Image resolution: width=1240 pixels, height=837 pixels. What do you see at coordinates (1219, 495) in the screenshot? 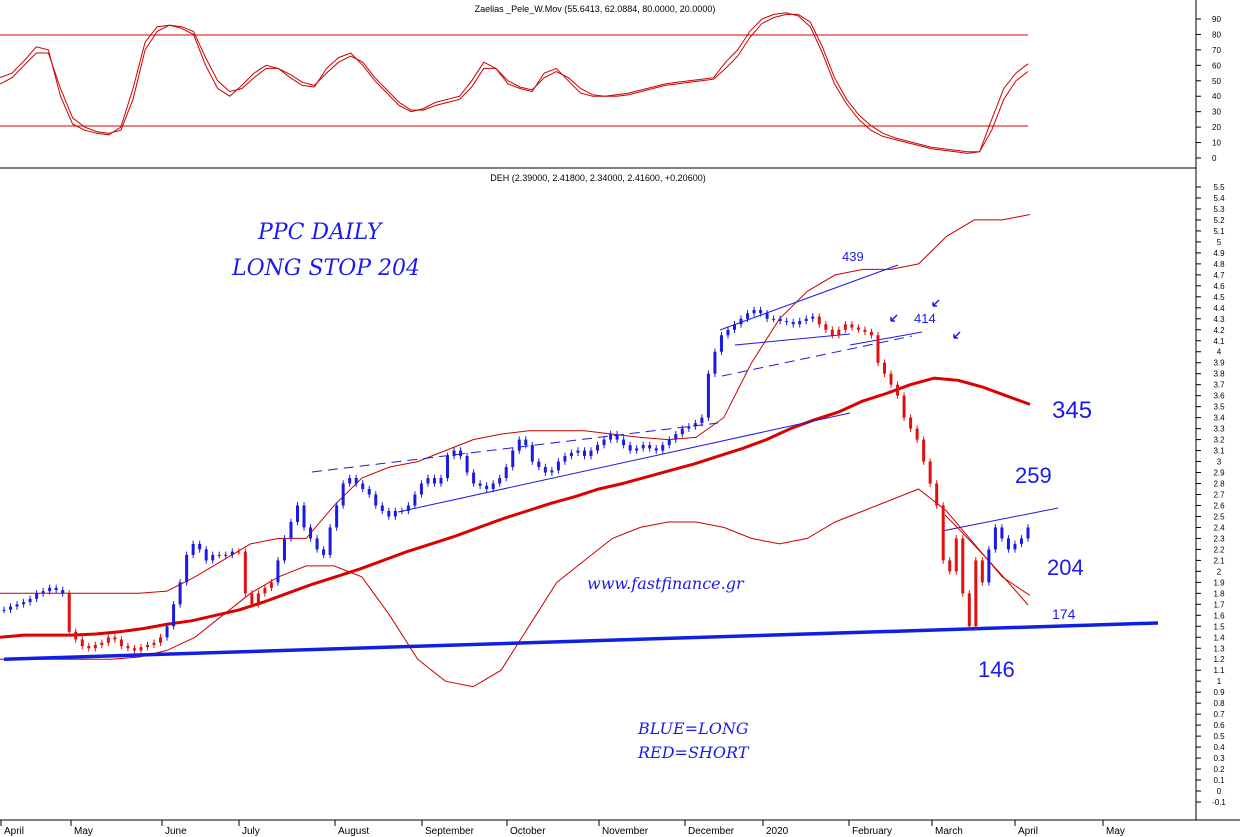
I see `price-tick-label: 2.7` at bounding box center [1219, 495].